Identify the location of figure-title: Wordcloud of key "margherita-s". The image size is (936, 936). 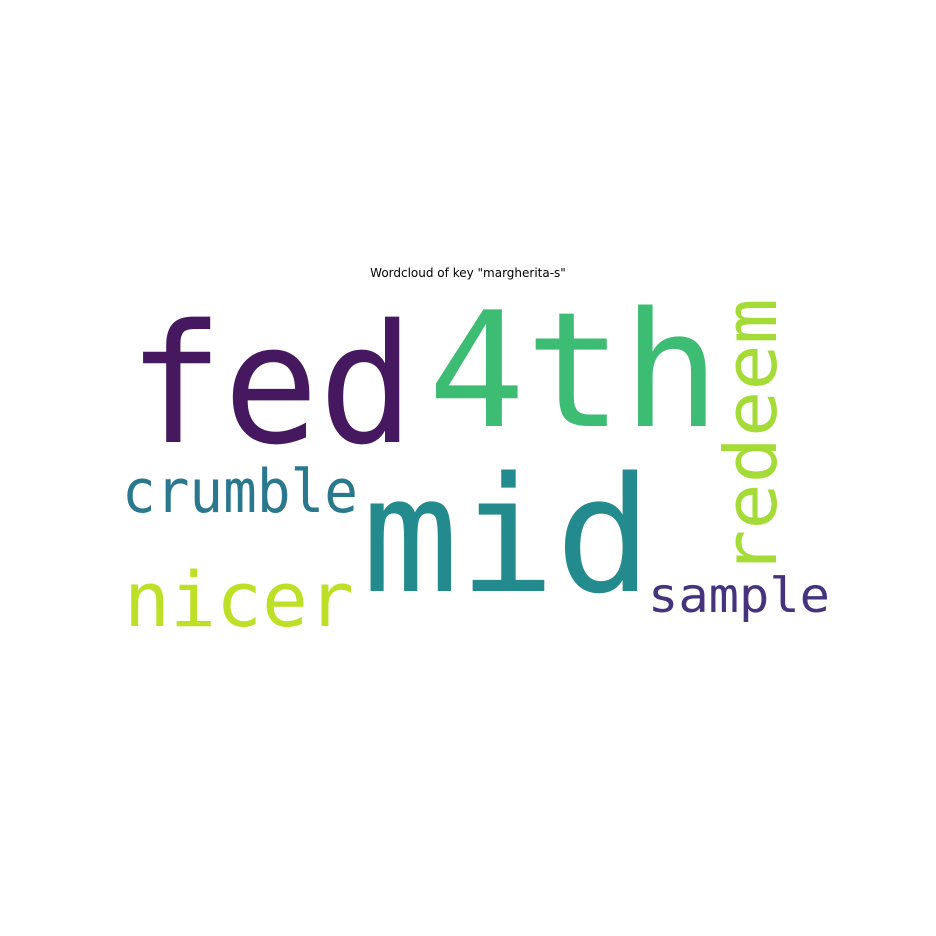
(468, 273).